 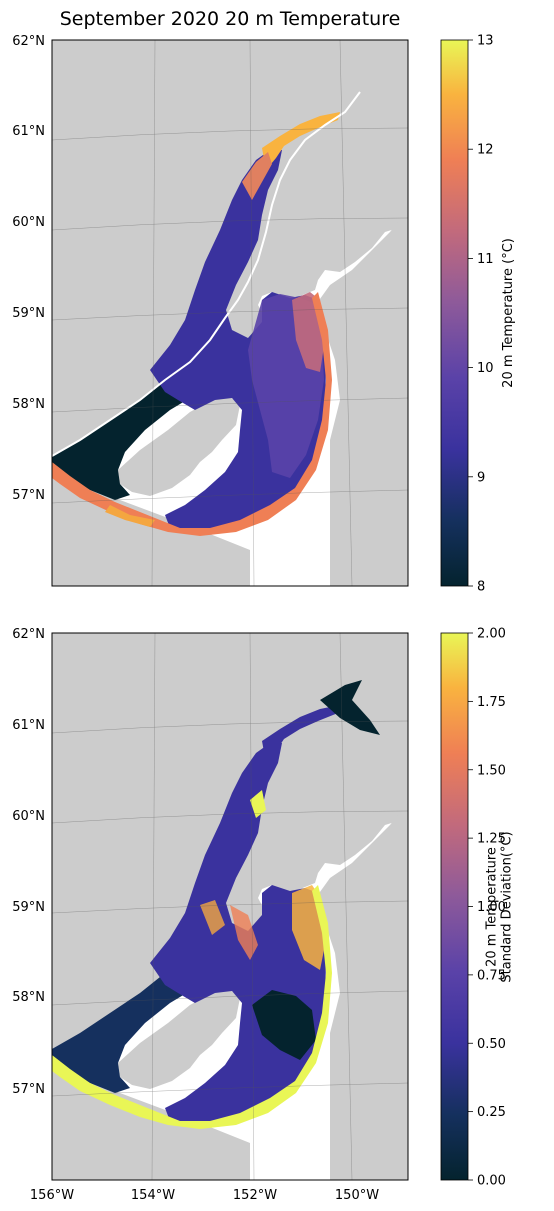 I want to click on colorbar-tick-label: 0.25, so click(x=491, y=1112).